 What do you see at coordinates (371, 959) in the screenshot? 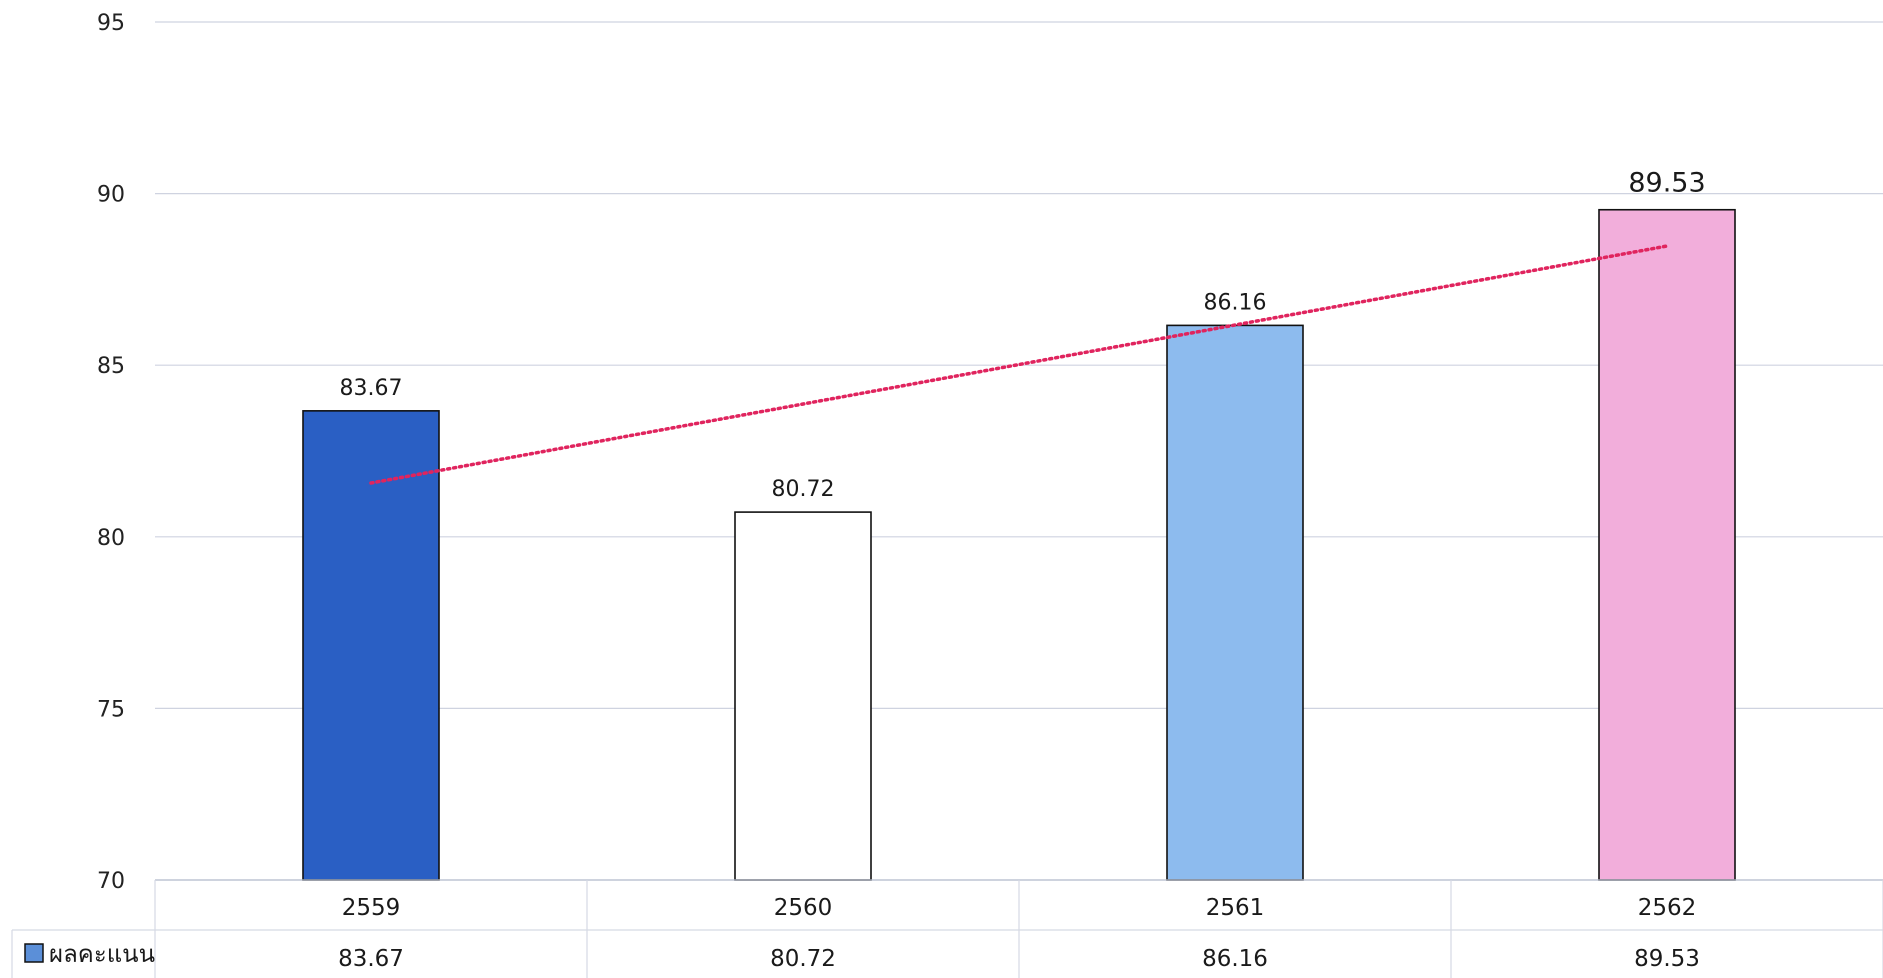
I see `table-value: 83.67` at bounding box center [371, 959].